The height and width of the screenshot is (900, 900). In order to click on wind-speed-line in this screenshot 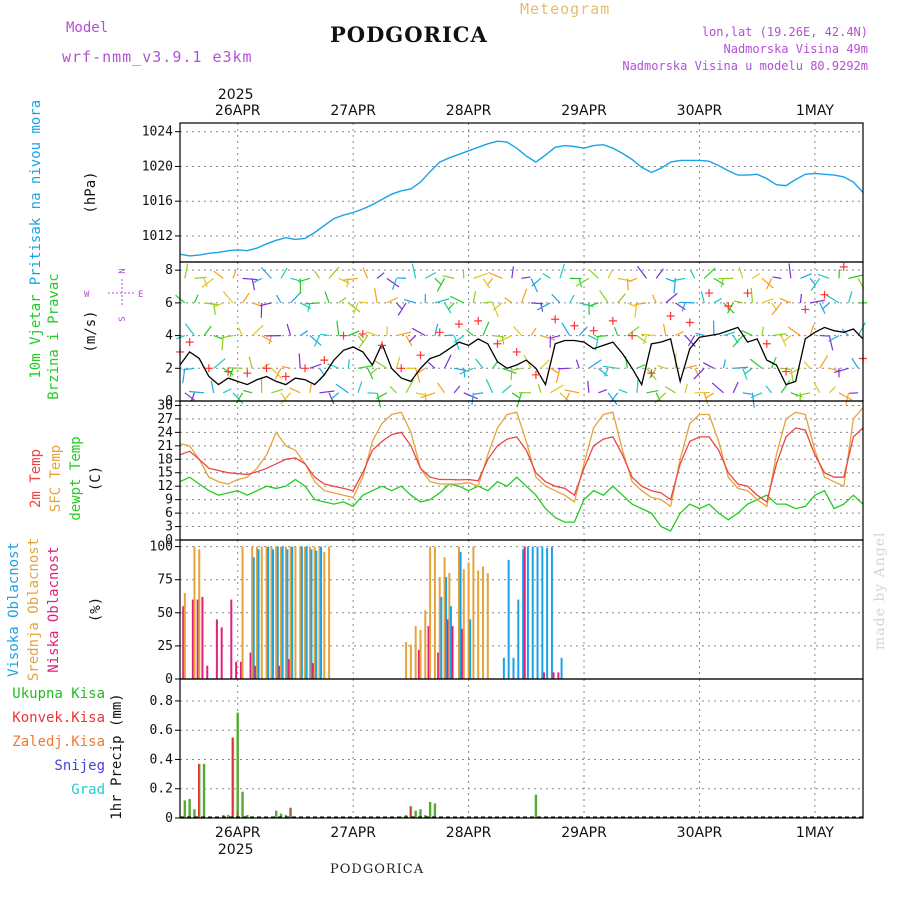, I will do `click(521, 356)`.